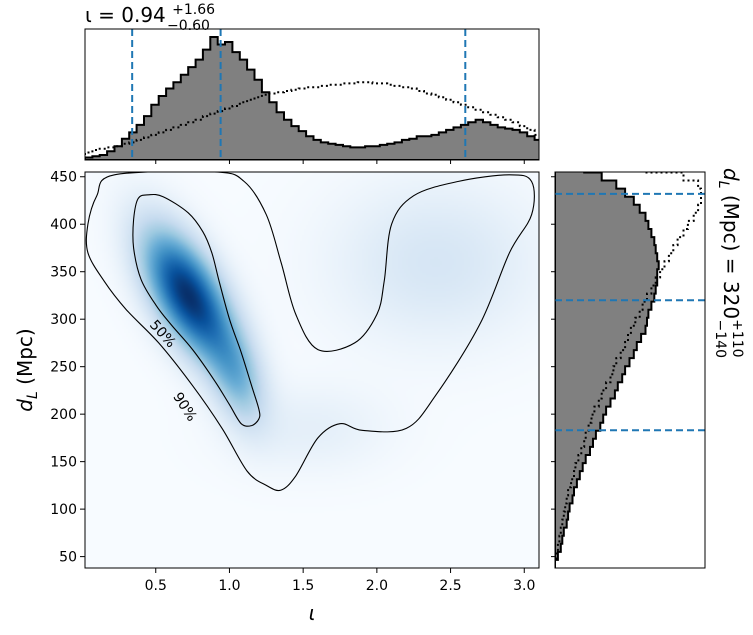  Describe the element at coordinates (63, 415) in the screenshot. I see `y-tick-label: 200` at that location.